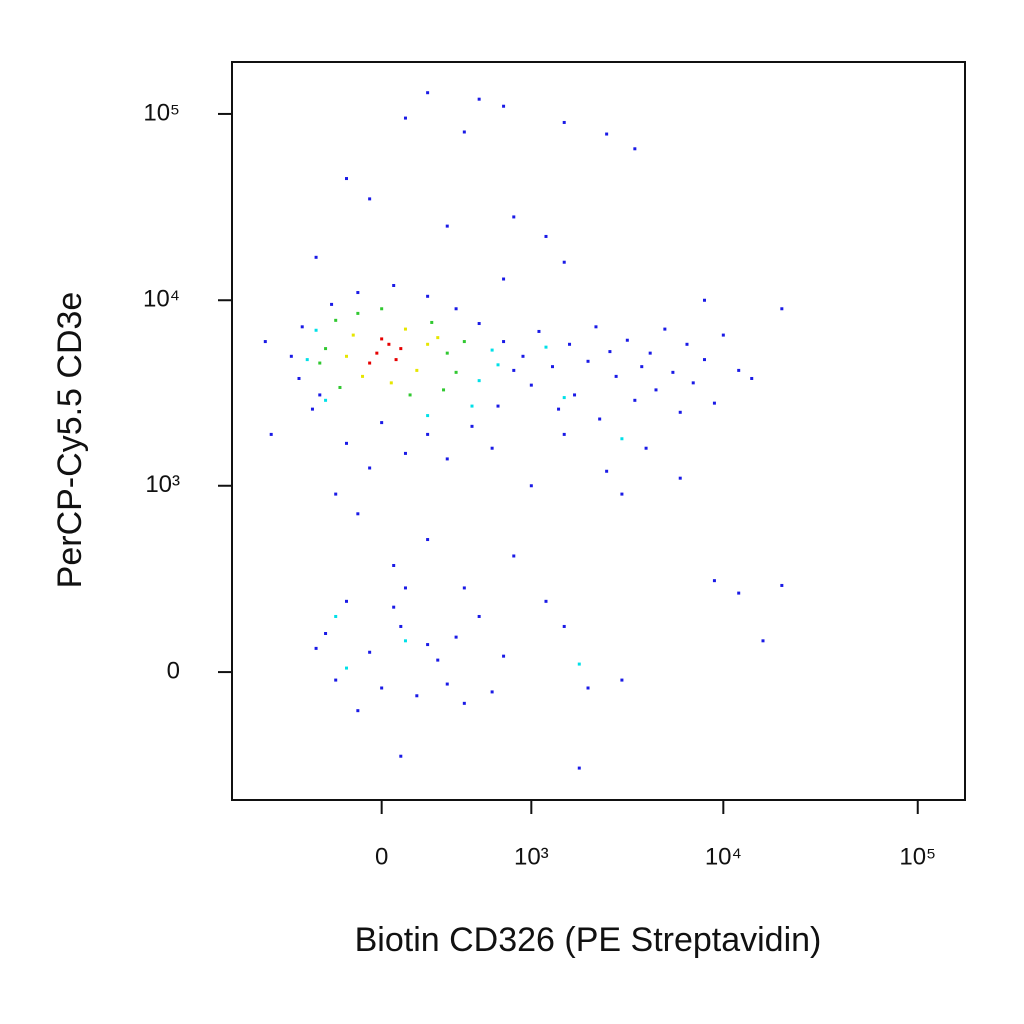 This screenshot has width=1024, height=1024. Describe the element at coordinates (723, 856) in the screenshot. I see `x-tick-label: 10⁴` at that location.